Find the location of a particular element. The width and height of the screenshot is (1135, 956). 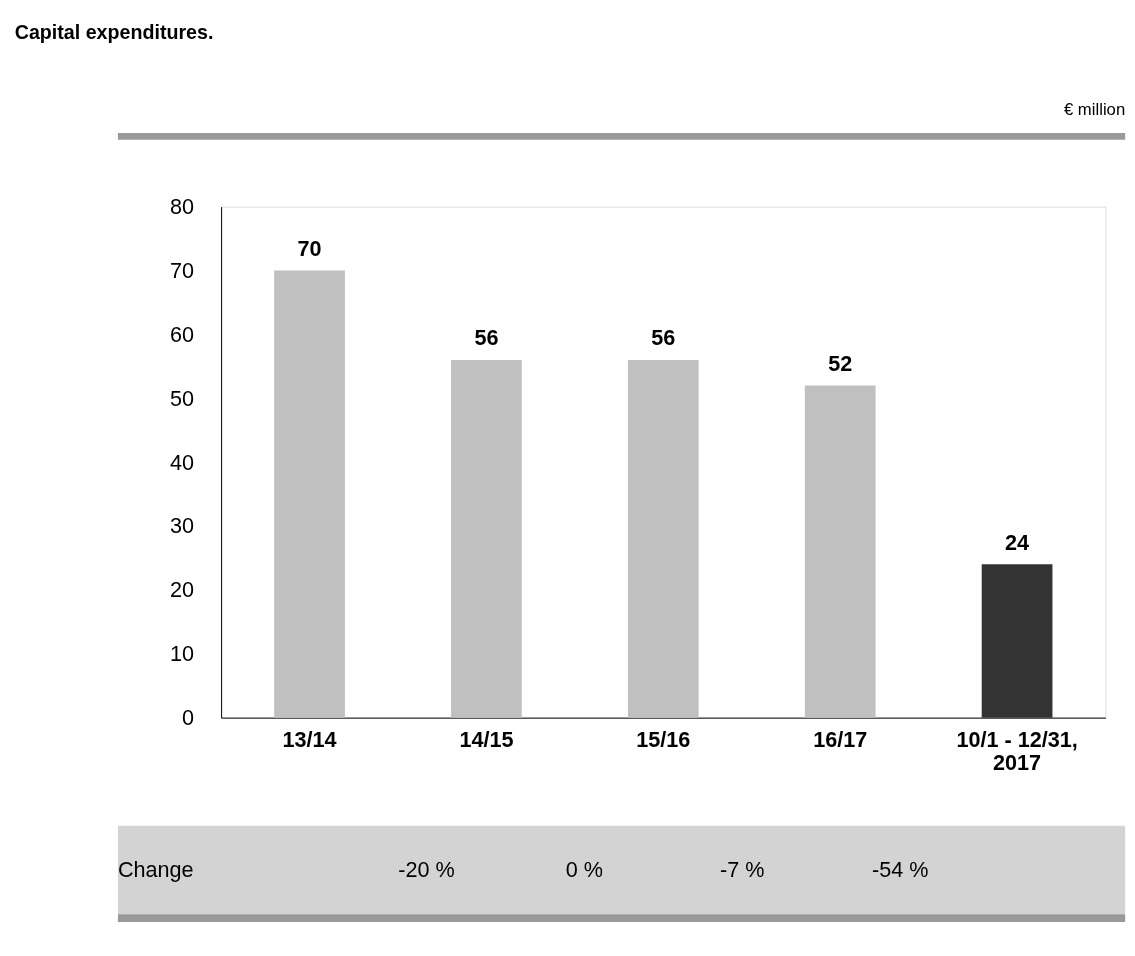

y-tick-label: 30 is located at coordinates (182, 526).